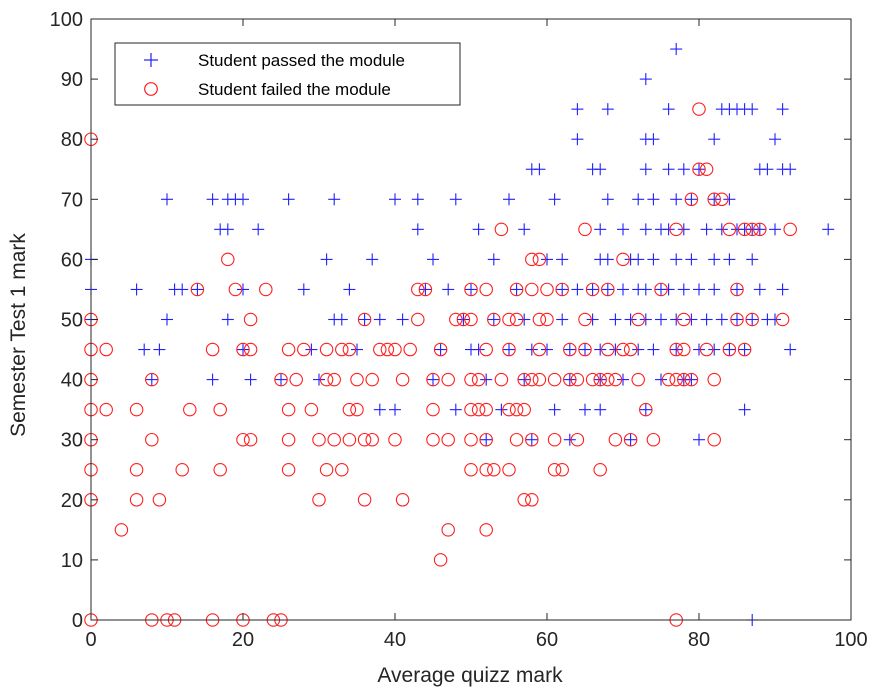  Describe the element at coordinates (72, 381) in the screenshot. I see `y-tick-label: 40` at that location.